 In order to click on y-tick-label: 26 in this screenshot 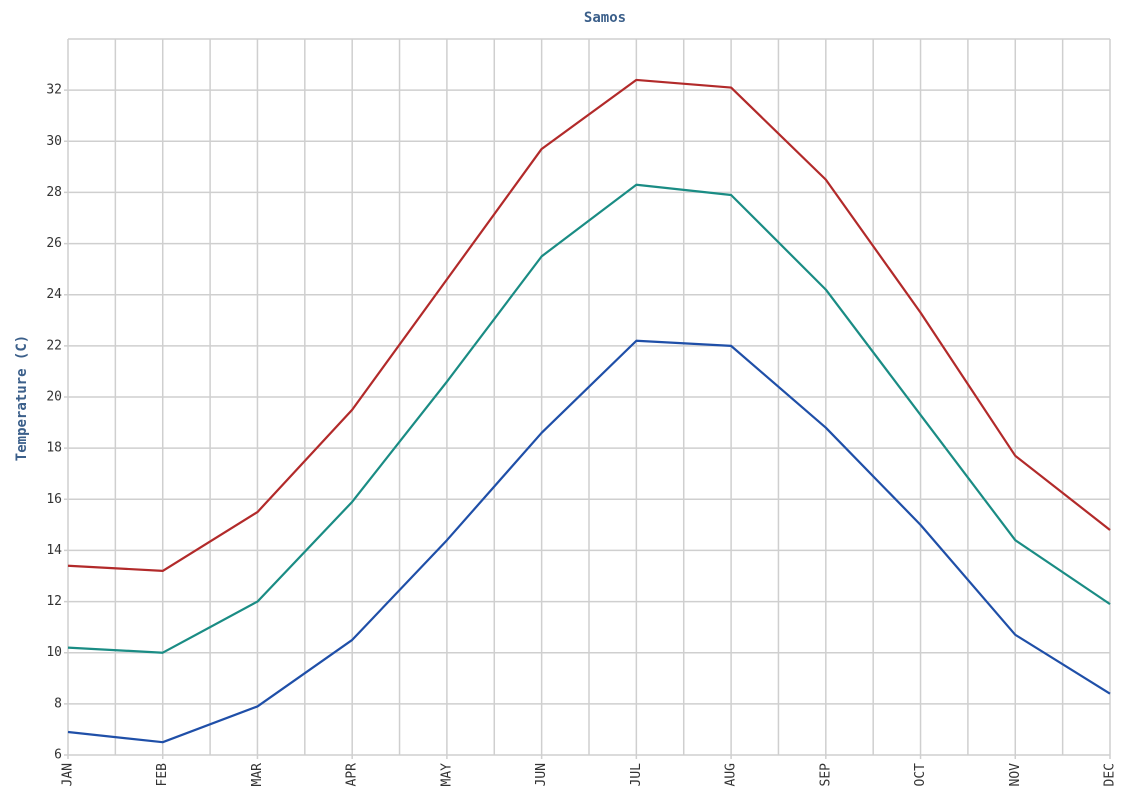, I will do `click(54, 243)`.